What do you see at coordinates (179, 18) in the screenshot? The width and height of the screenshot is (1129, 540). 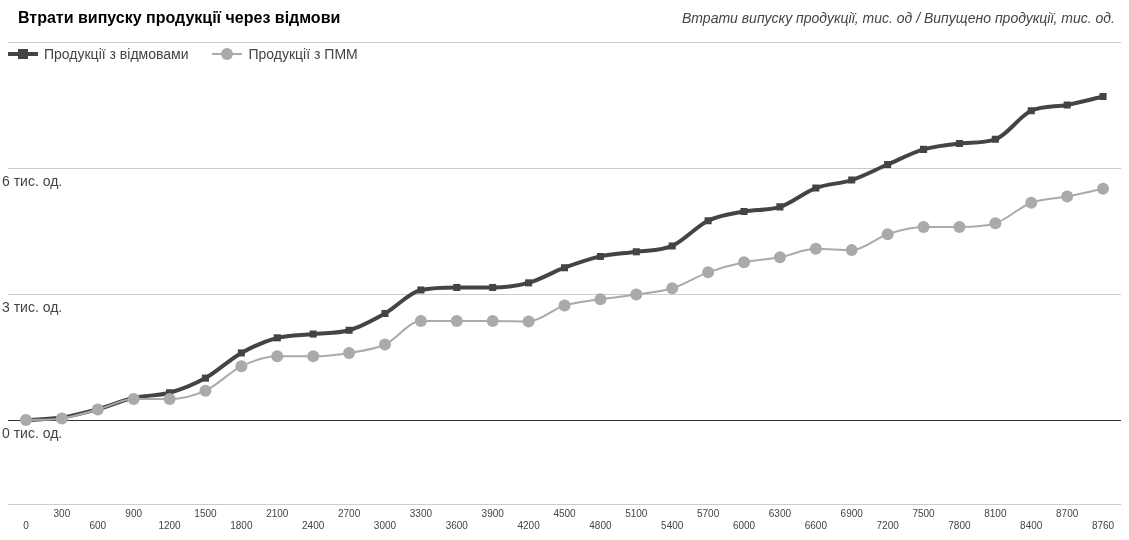 I see `chart-title: Втрати випуску продукції через відмови` at bounding box center [179, 18].